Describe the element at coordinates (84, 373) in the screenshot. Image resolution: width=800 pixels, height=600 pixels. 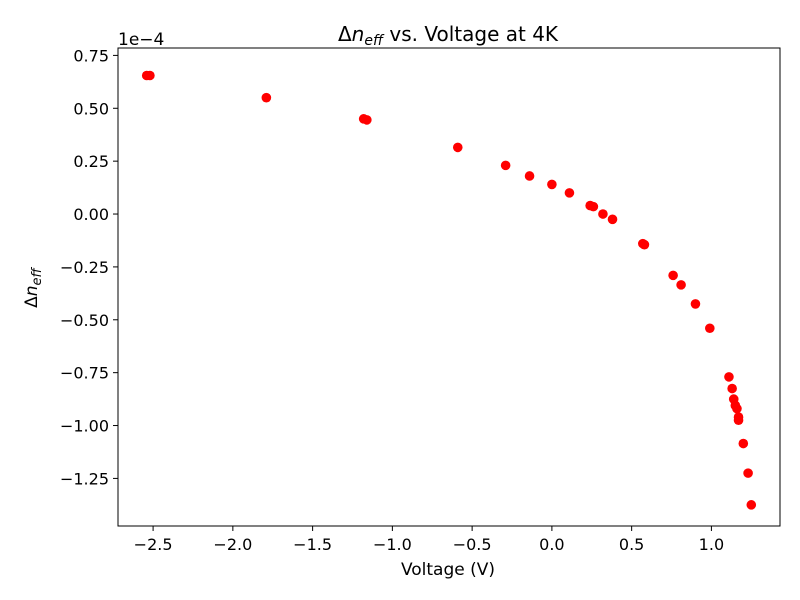
I see `y-tick-label: −0.75` at that location.